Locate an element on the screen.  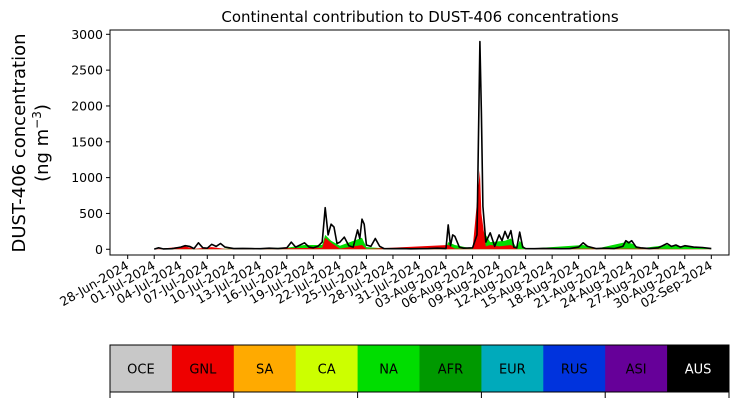
y-tick-label-2500: 2500 is located at coordinates (87, 70).